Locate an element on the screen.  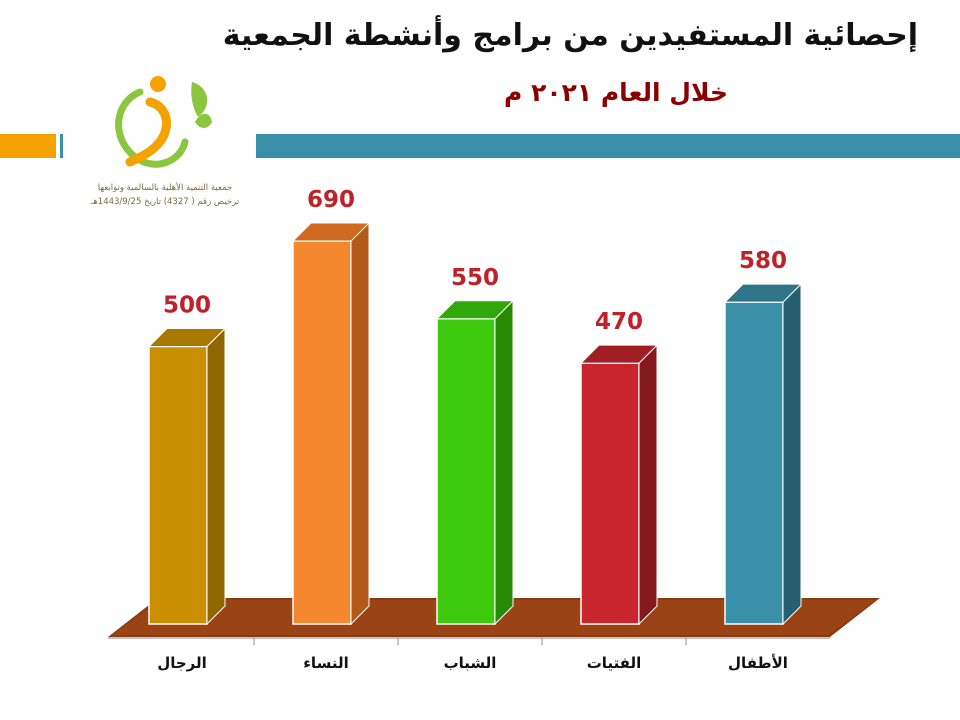
org-license: ترخيص رقم ( 4327) تاريخ 1443/9/25هـ is located at coordinates (165, 202).